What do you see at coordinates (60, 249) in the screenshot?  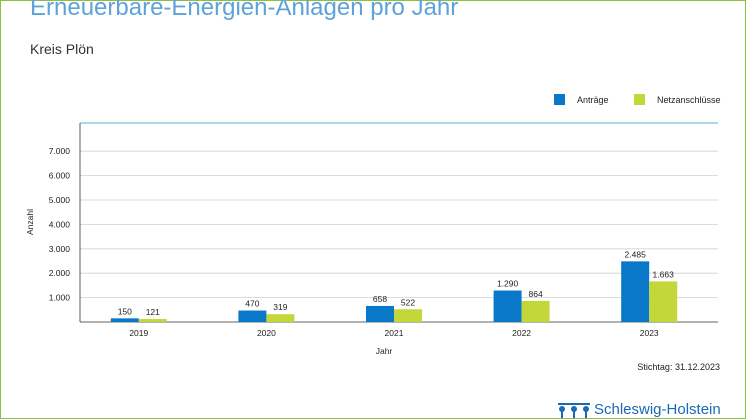 I see `y-tick-label: 3.000` at bounding box center [60, 249].